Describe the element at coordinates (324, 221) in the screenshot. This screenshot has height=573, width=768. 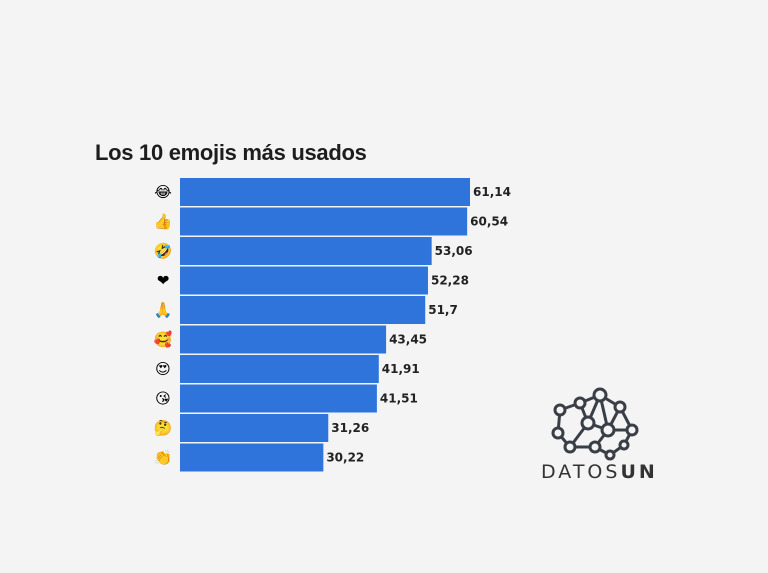
I see `bar-thumbs-up` at that location.